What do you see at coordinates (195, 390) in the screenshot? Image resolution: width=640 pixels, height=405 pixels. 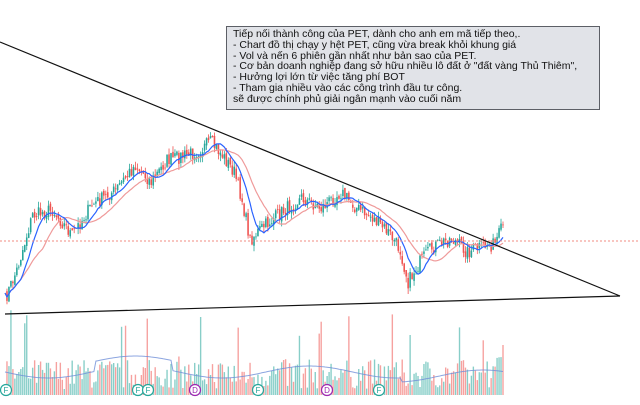 I see `event-marker-label: D` at bounding box center [195, 390].